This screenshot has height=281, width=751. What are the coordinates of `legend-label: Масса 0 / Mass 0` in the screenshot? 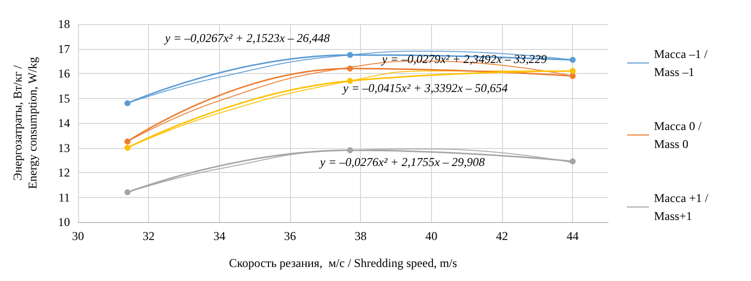 It's located at (678, 135).